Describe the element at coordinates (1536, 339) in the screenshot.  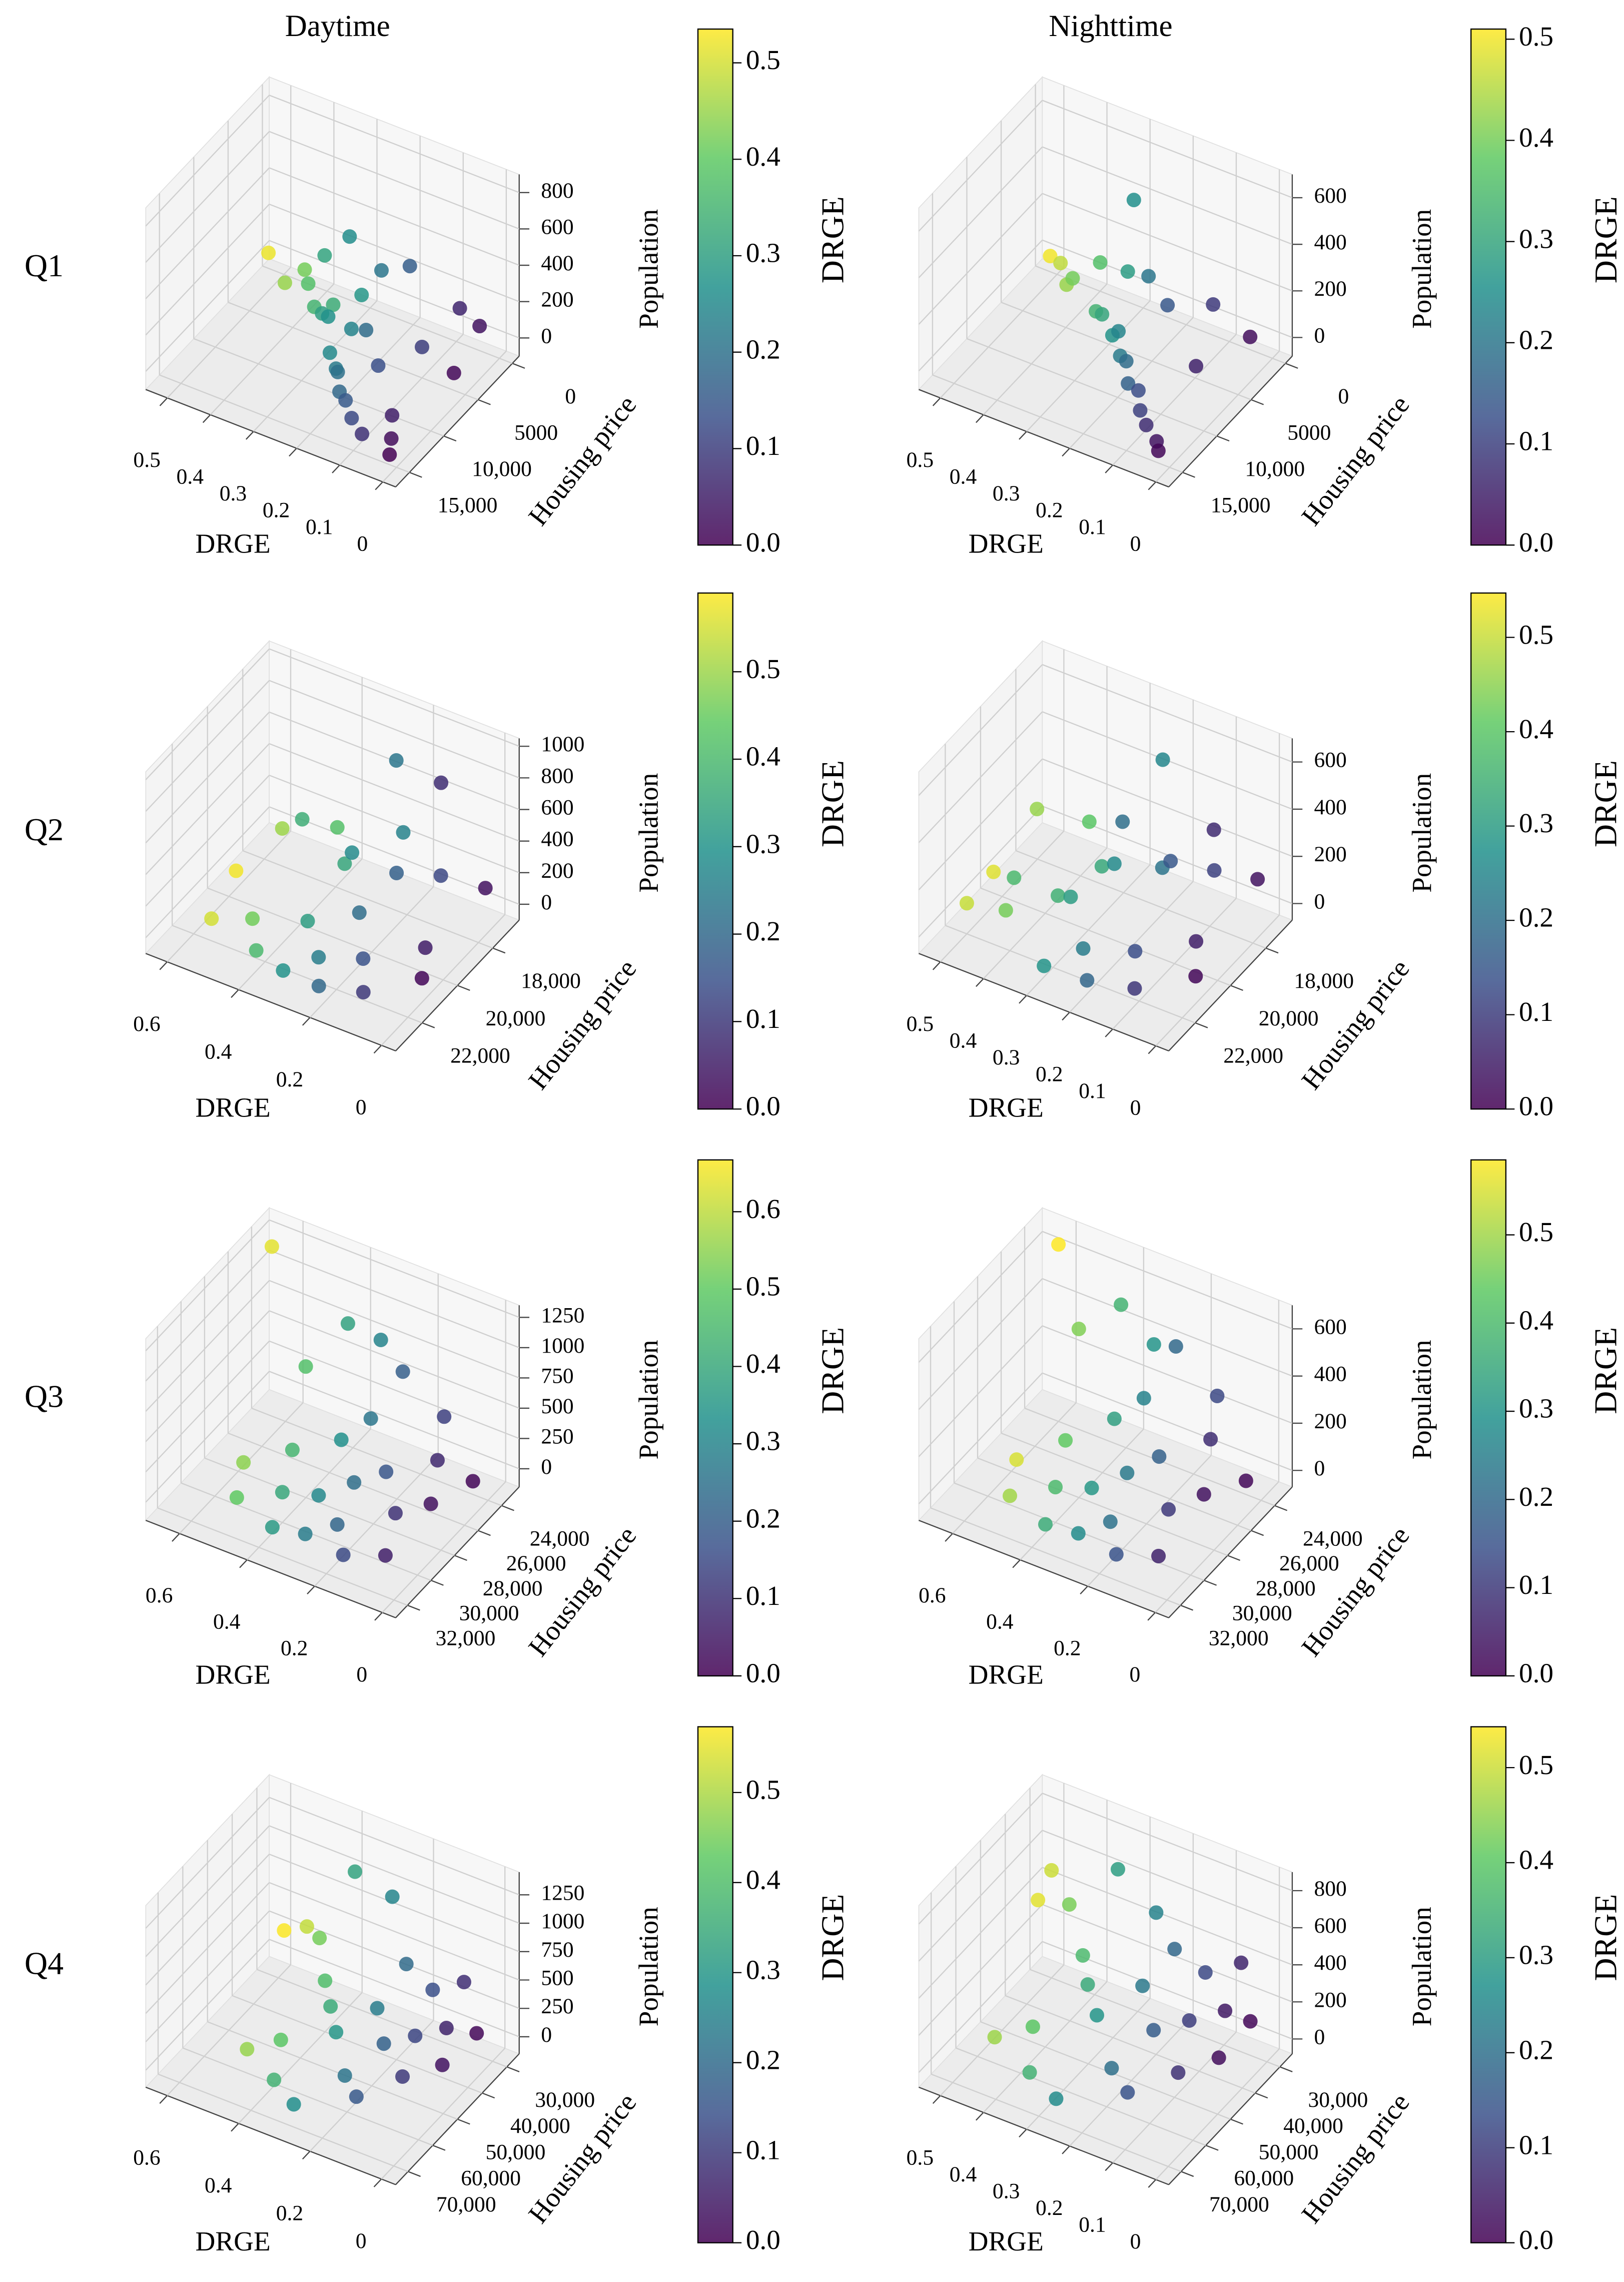
I see `colorbar-tick-label: 0.2` at that location.